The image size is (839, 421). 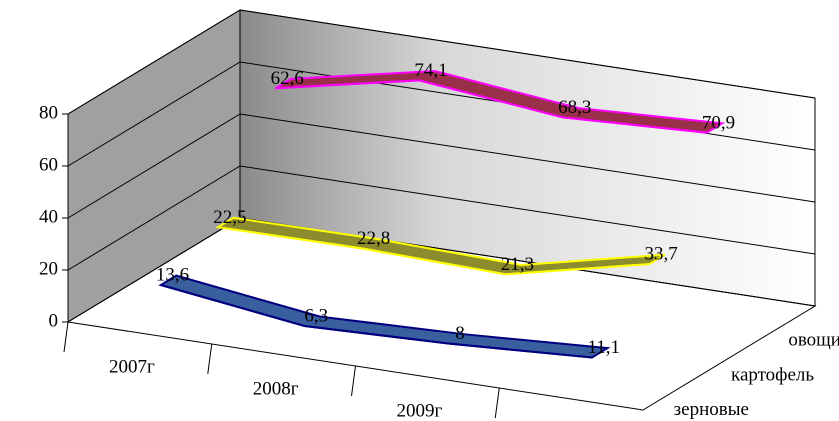 What do you see at coordinates (373, 238) in the screenshot?
I see `data-label: 22,8` at bounding box center [373, 238].